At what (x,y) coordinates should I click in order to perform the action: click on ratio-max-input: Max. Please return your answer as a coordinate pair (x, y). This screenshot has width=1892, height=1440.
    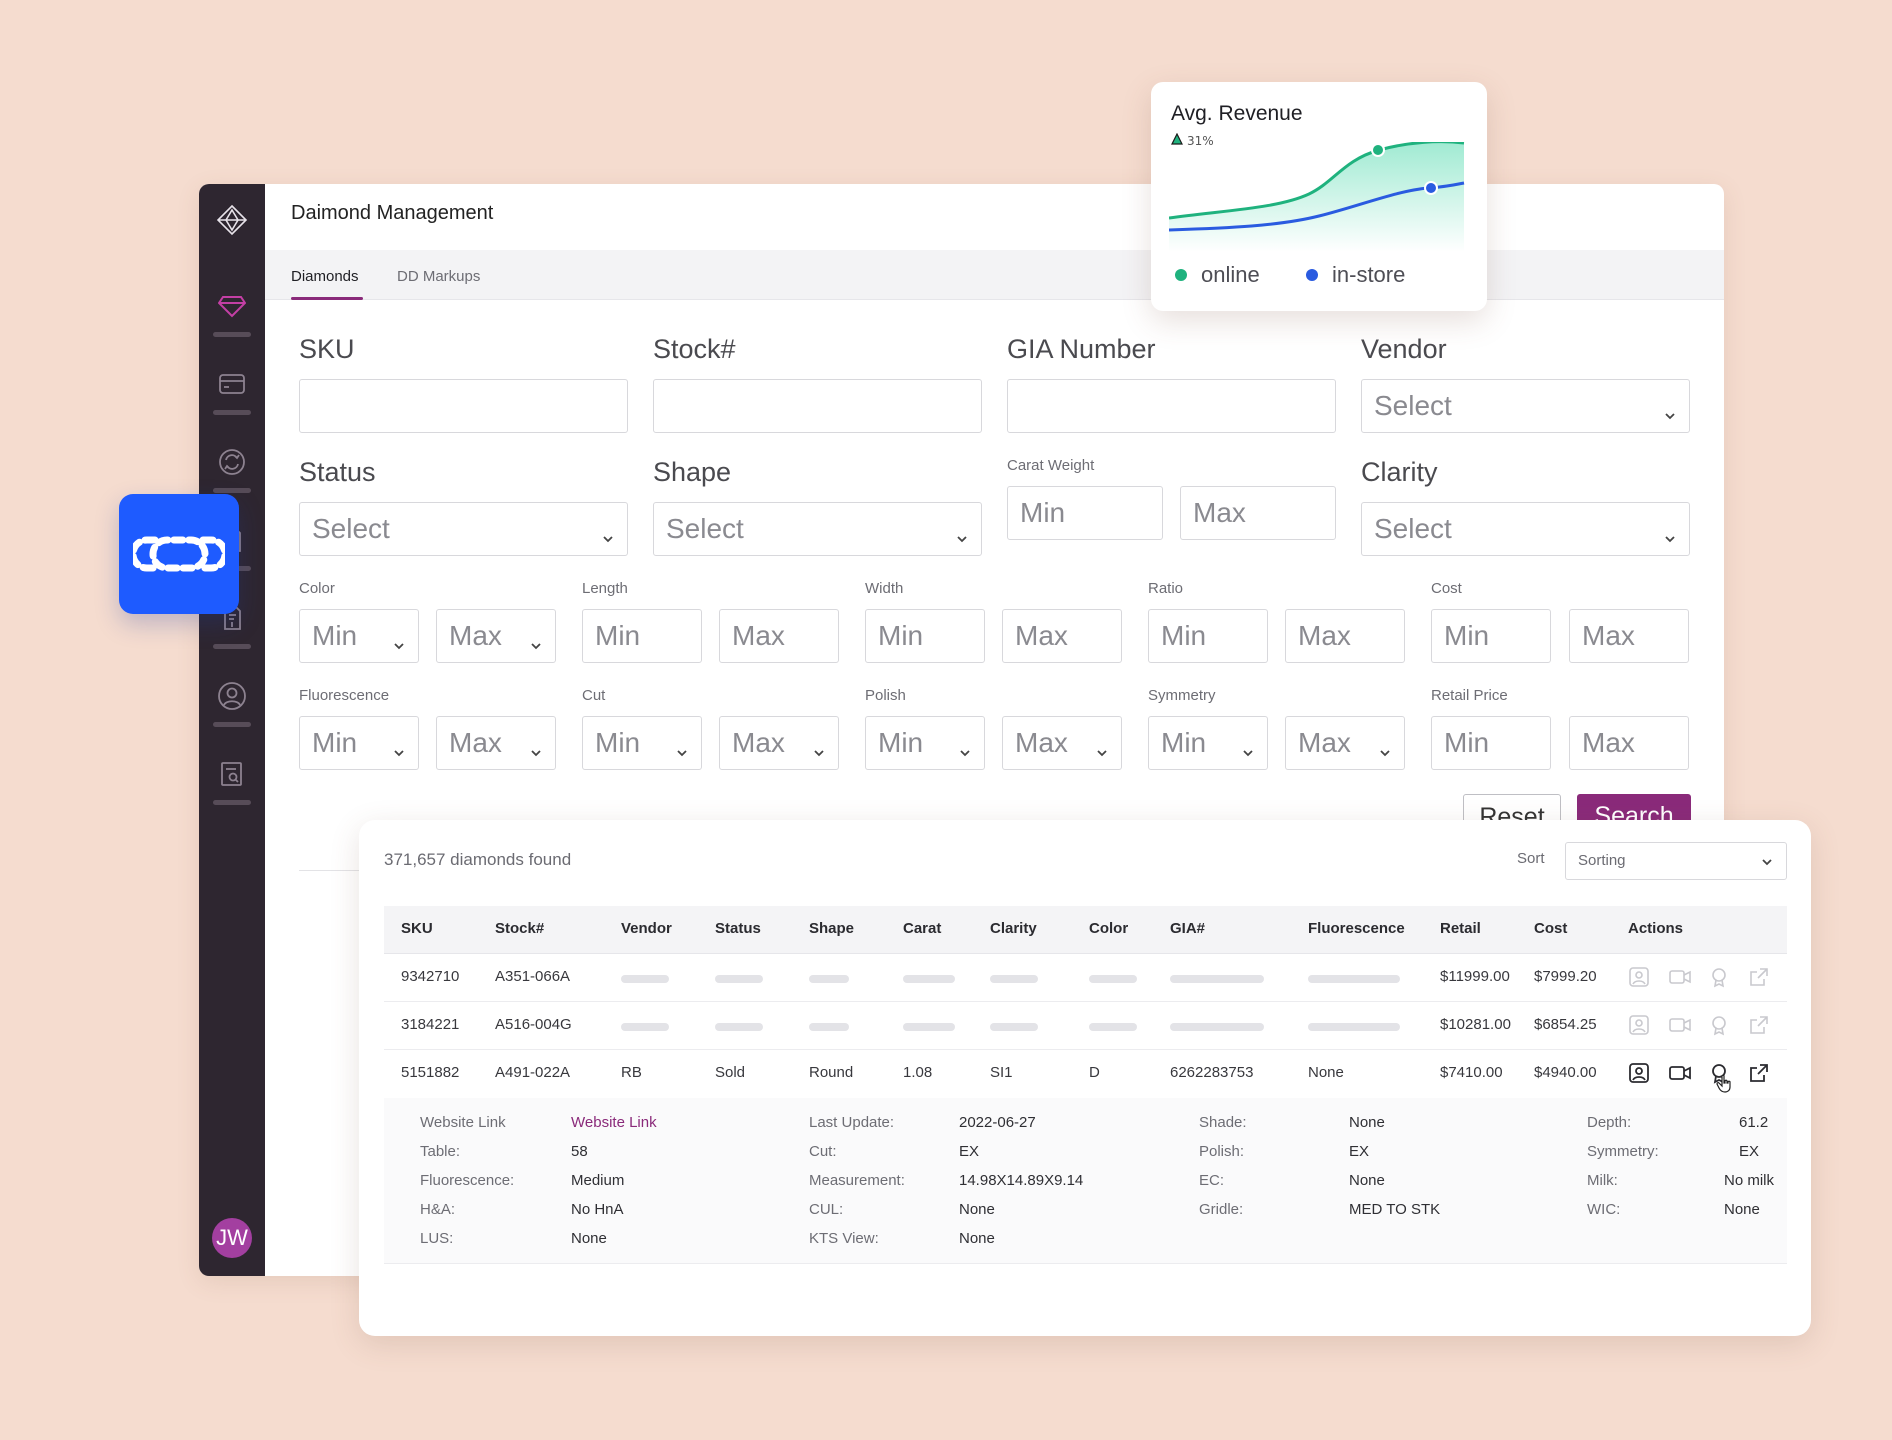
    Looking at the image, I should click on (1345, 636).